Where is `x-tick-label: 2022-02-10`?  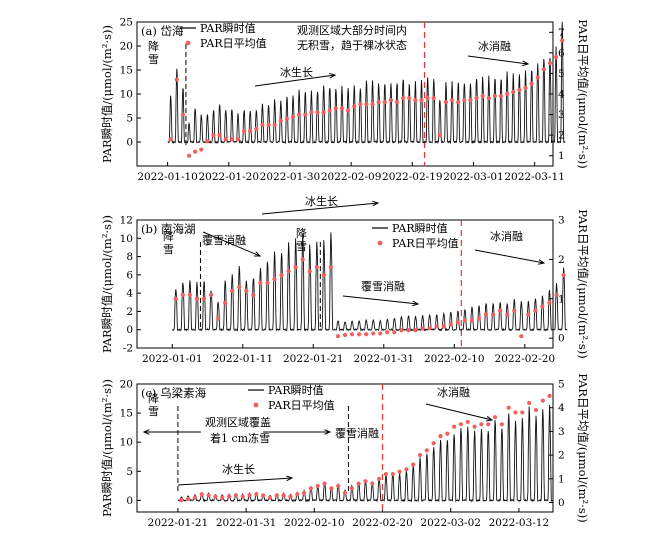
x-tick-label: 2022-02-10 is located at coordinates (314, 523).